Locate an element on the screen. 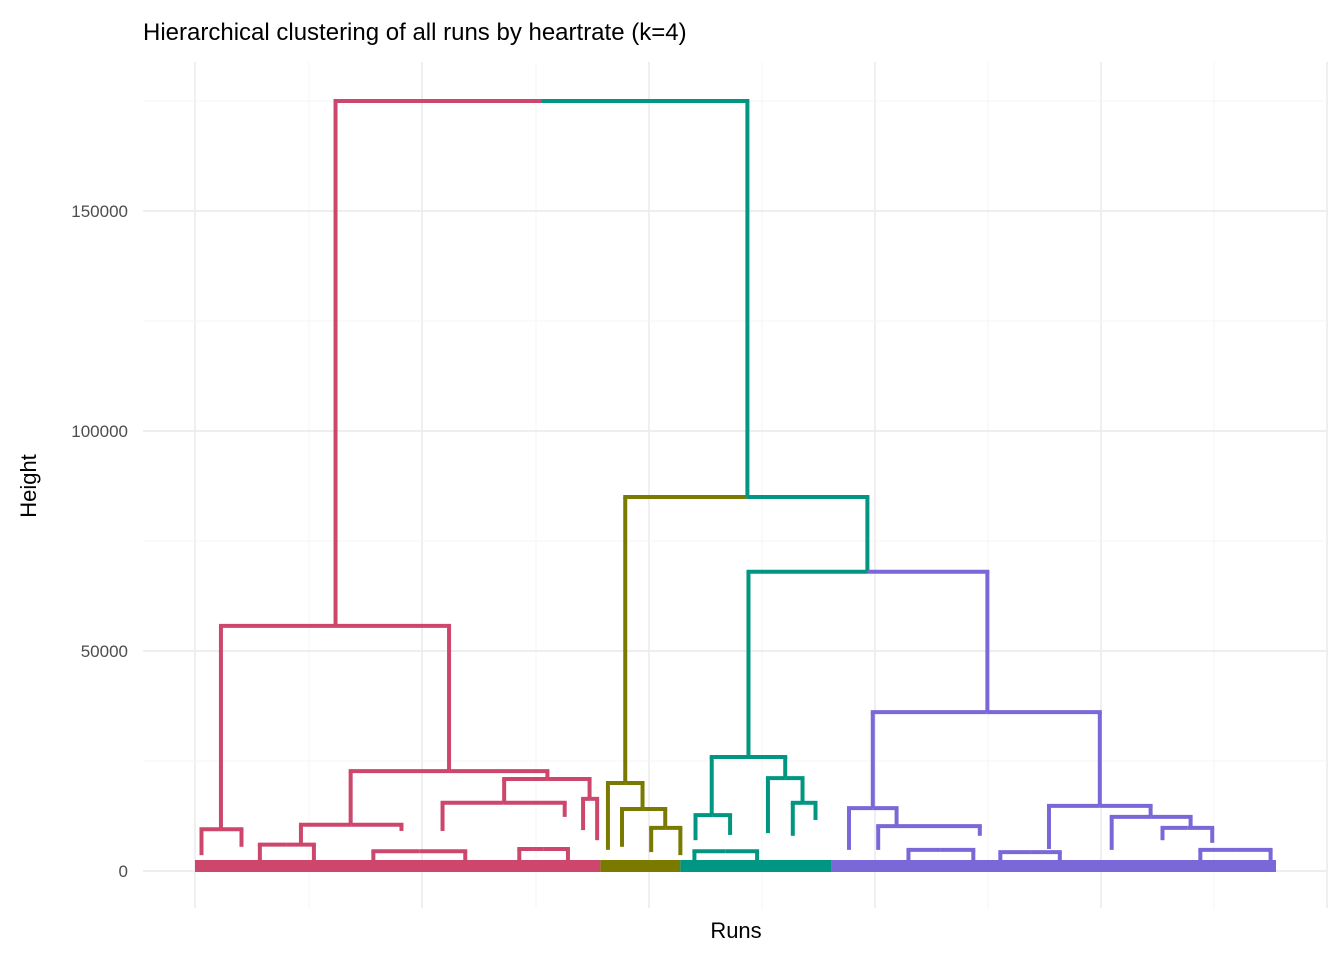 This screenshot has width=1344, height=965. y-tick-label: 50000 is located at coordinates (104, 651).